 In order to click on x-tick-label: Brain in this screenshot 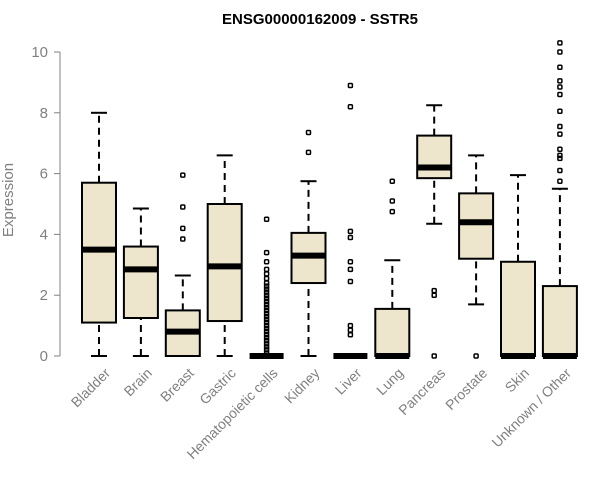, I will do `click(138, 382)`.